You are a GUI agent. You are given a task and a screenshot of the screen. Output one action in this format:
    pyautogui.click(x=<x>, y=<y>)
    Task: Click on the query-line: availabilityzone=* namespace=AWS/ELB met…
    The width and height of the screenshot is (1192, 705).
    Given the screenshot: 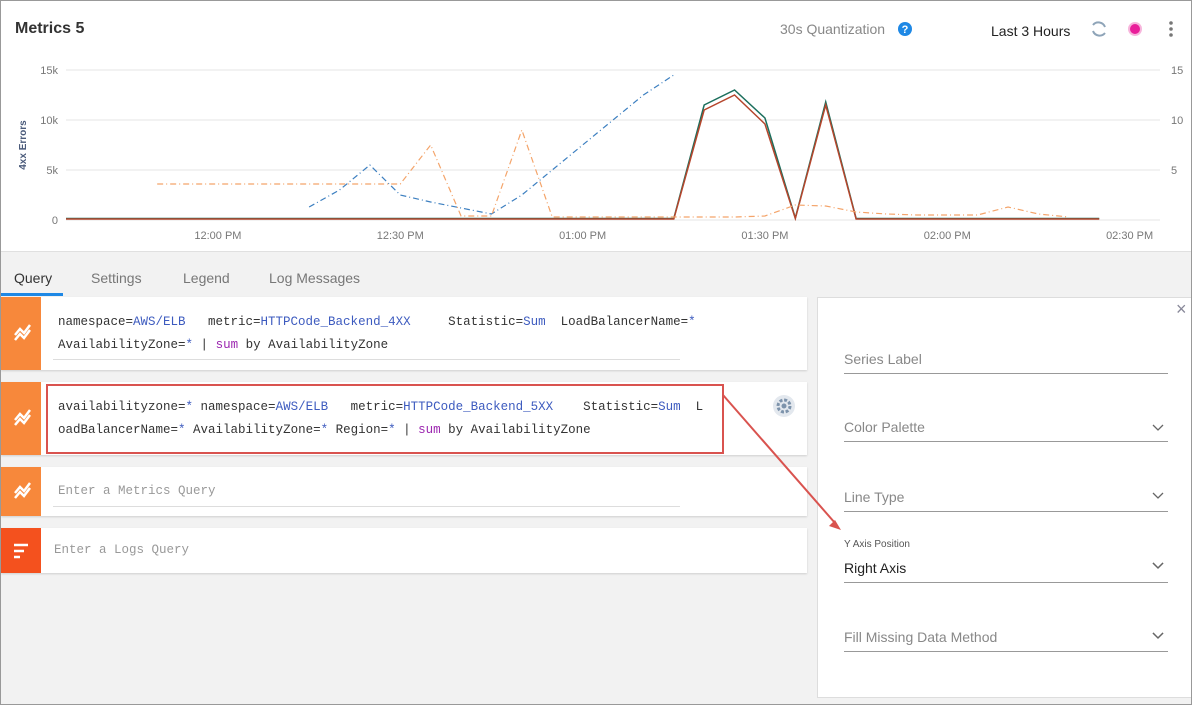 What is the action you would take?
    pyautogui.click(x=381, y=407)
    